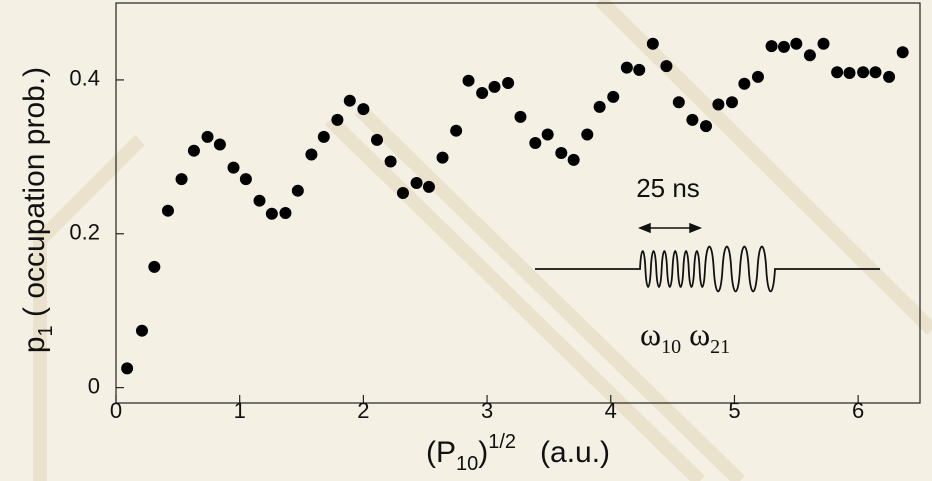 This screenshot has height=481, width=932. Describe the element at coordinates (240, 410) in the screenshot. I see `x-tick-label: 1` at that location.